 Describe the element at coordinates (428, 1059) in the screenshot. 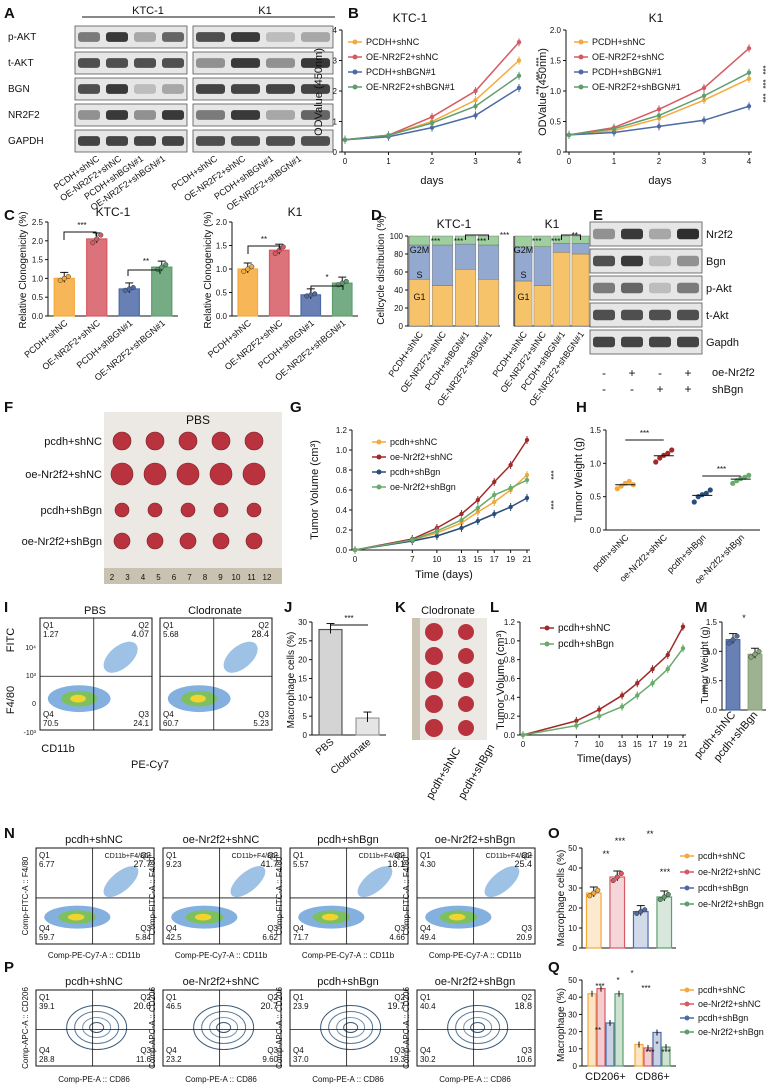

I see `flow-cd206-q4-value: 30.2` at that location.